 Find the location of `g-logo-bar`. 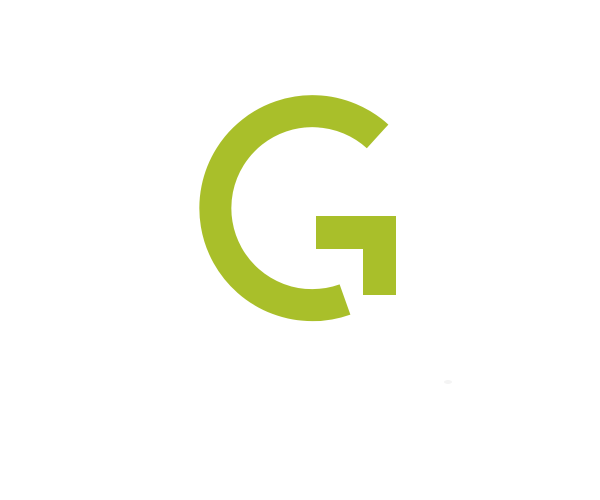

g-logo-bar is located at coordinates (356, 255).